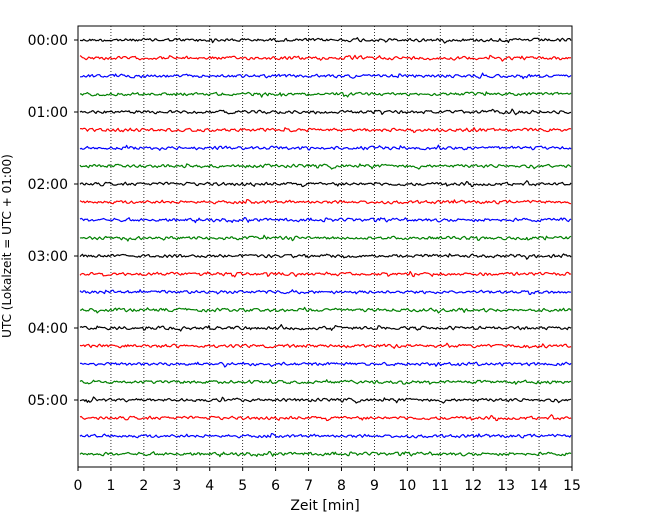 This screenshot has width=650, height=520. What do you see at coordinates (209, 486) in the screenshot?
I see `x-tick-label-4: 4` at bounding box center [209, 486].